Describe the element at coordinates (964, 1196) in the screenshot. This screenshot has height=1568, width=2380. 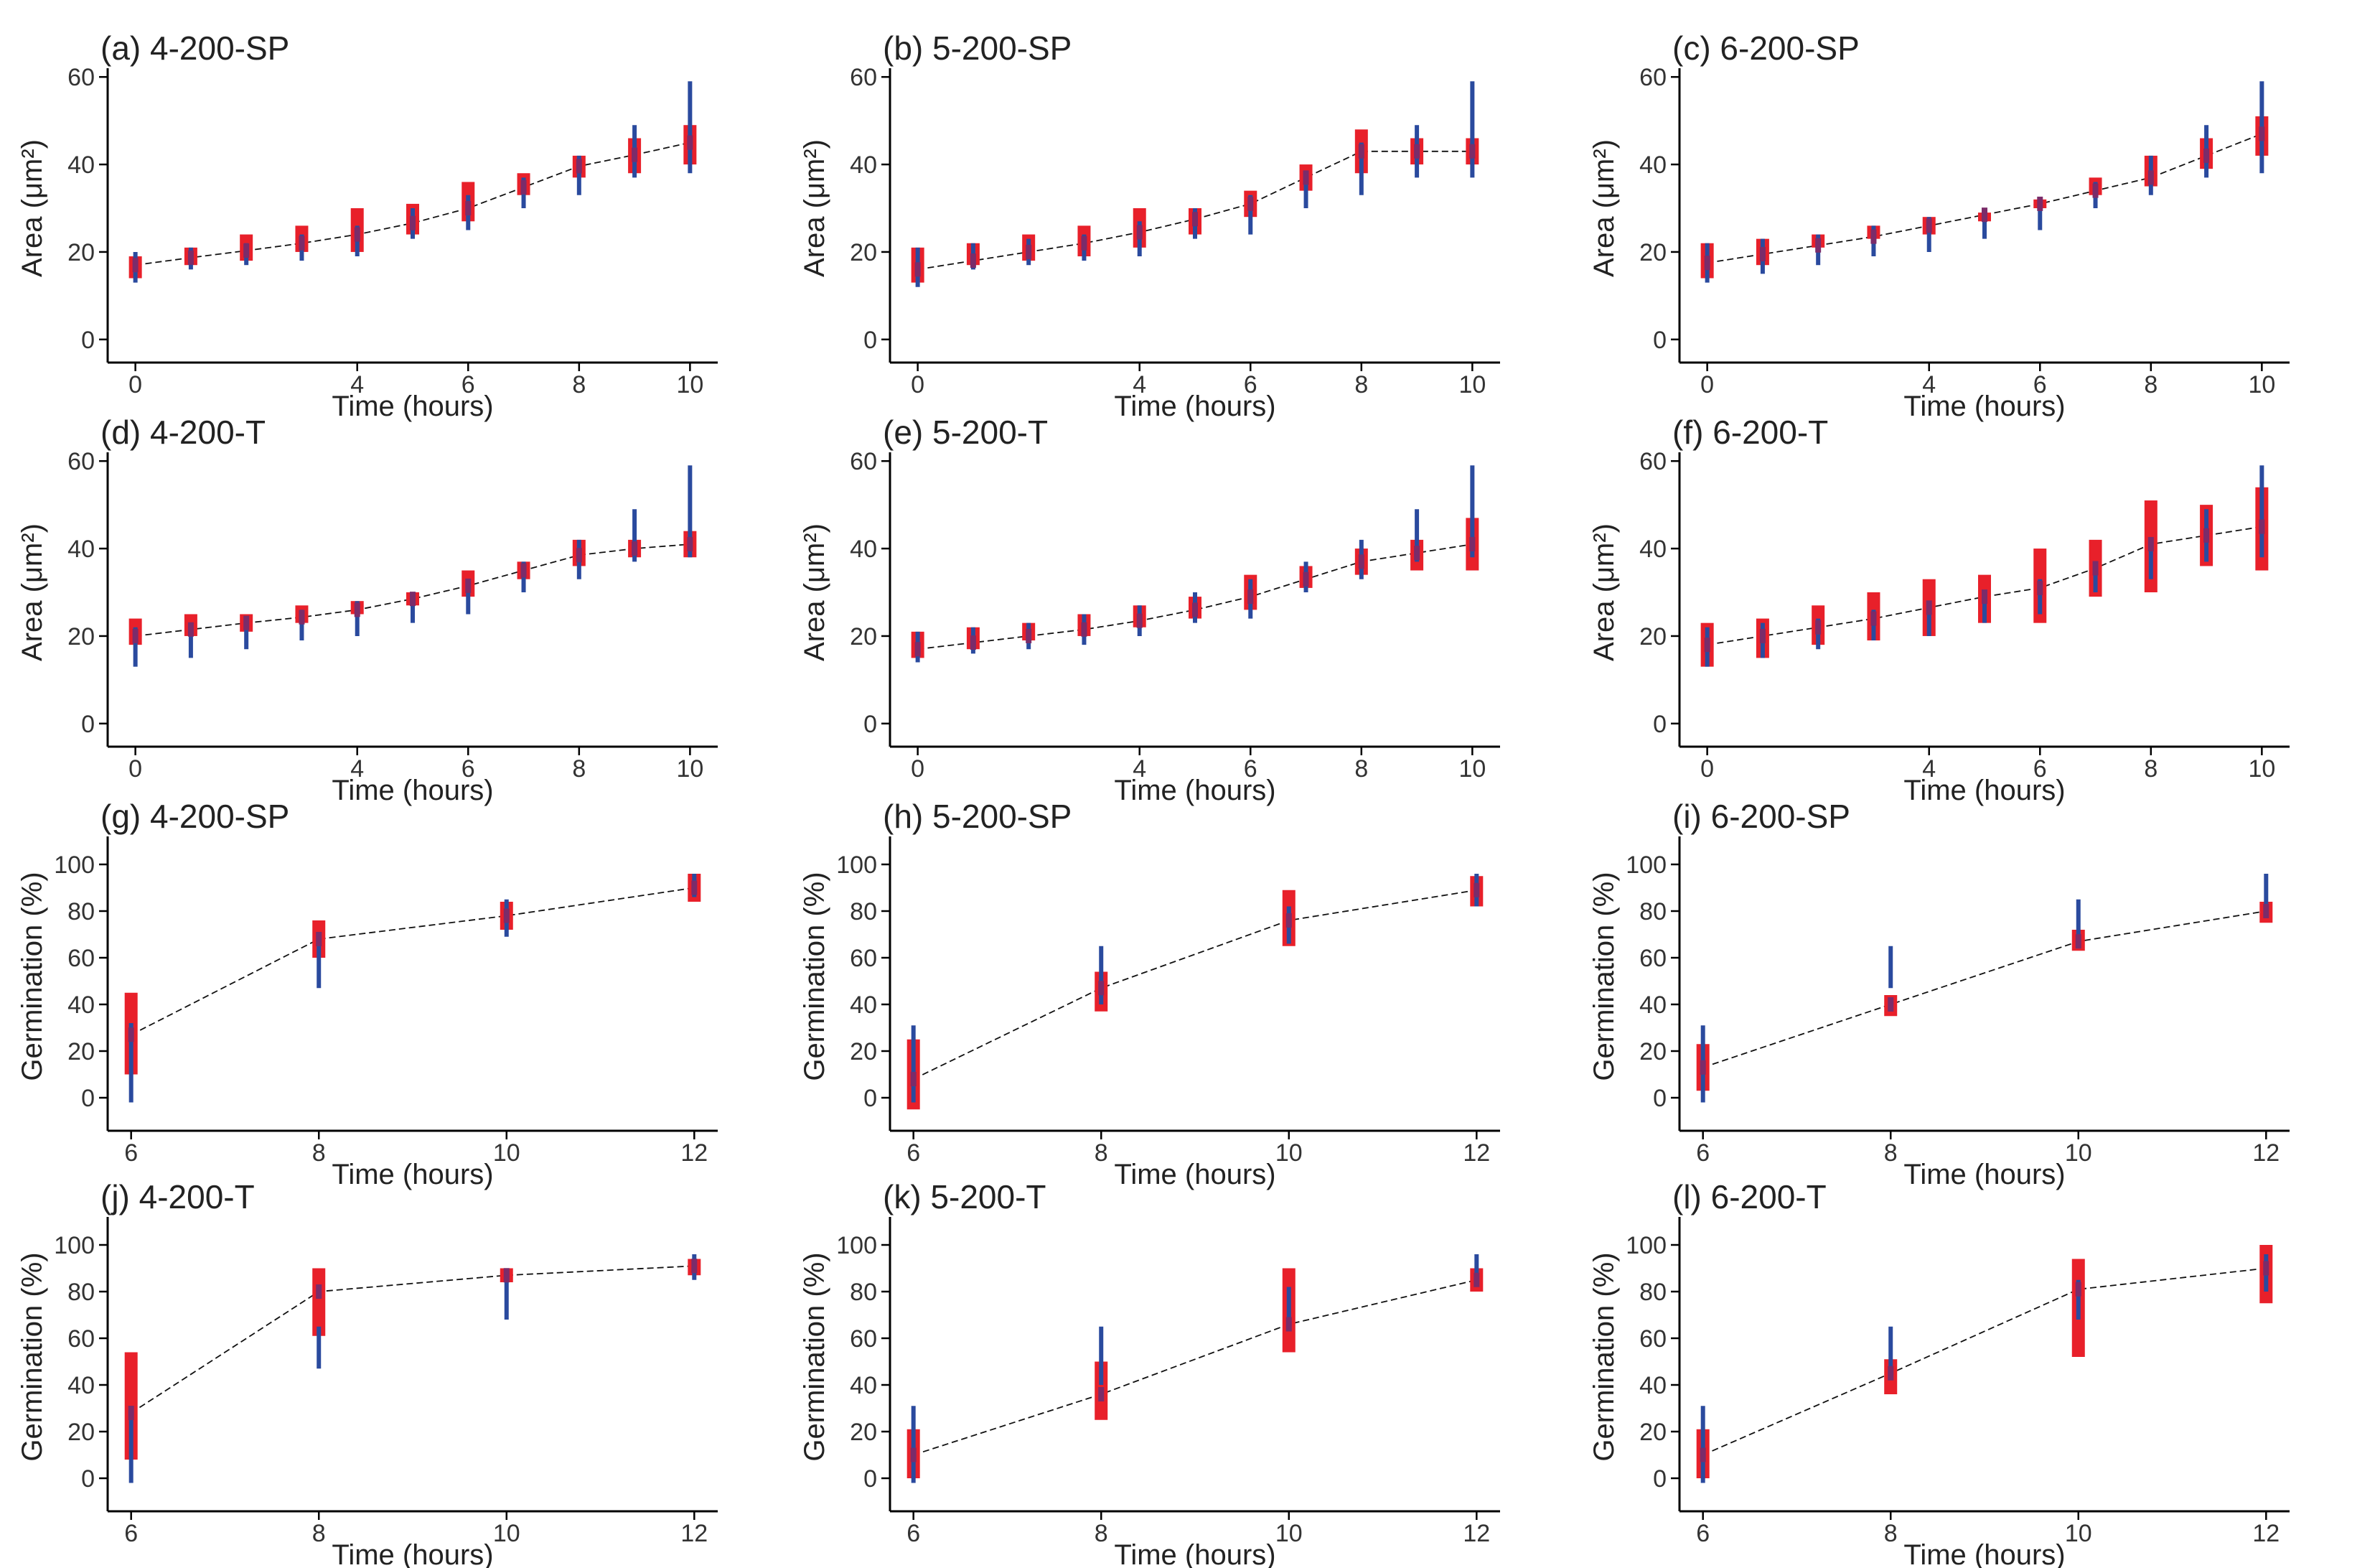
I see `panel-title: (k) 5-200-T` at that location.